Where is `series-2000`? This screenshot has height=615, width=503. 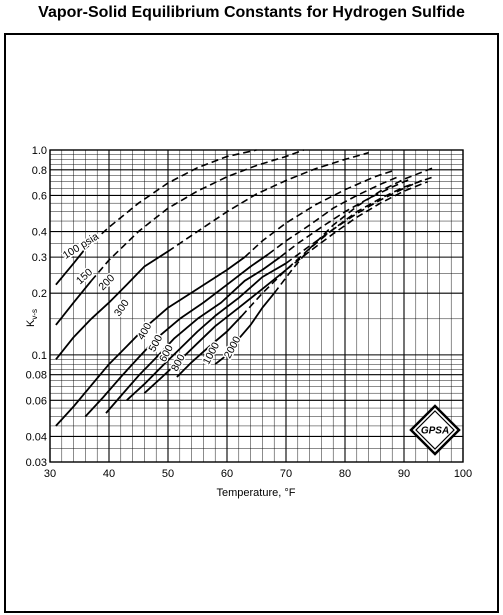 series-2000 is located at coordinates (324, 265).